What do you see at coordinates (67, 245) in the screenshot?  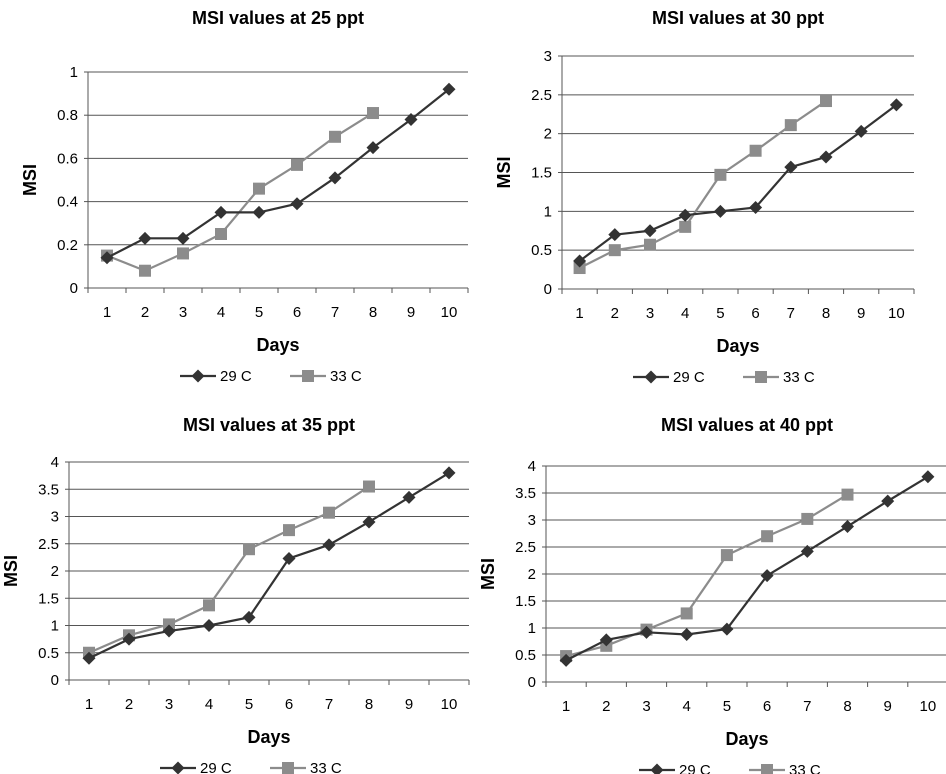 I see `y-tick-label: 0.2` at bounding box center [67, 245].